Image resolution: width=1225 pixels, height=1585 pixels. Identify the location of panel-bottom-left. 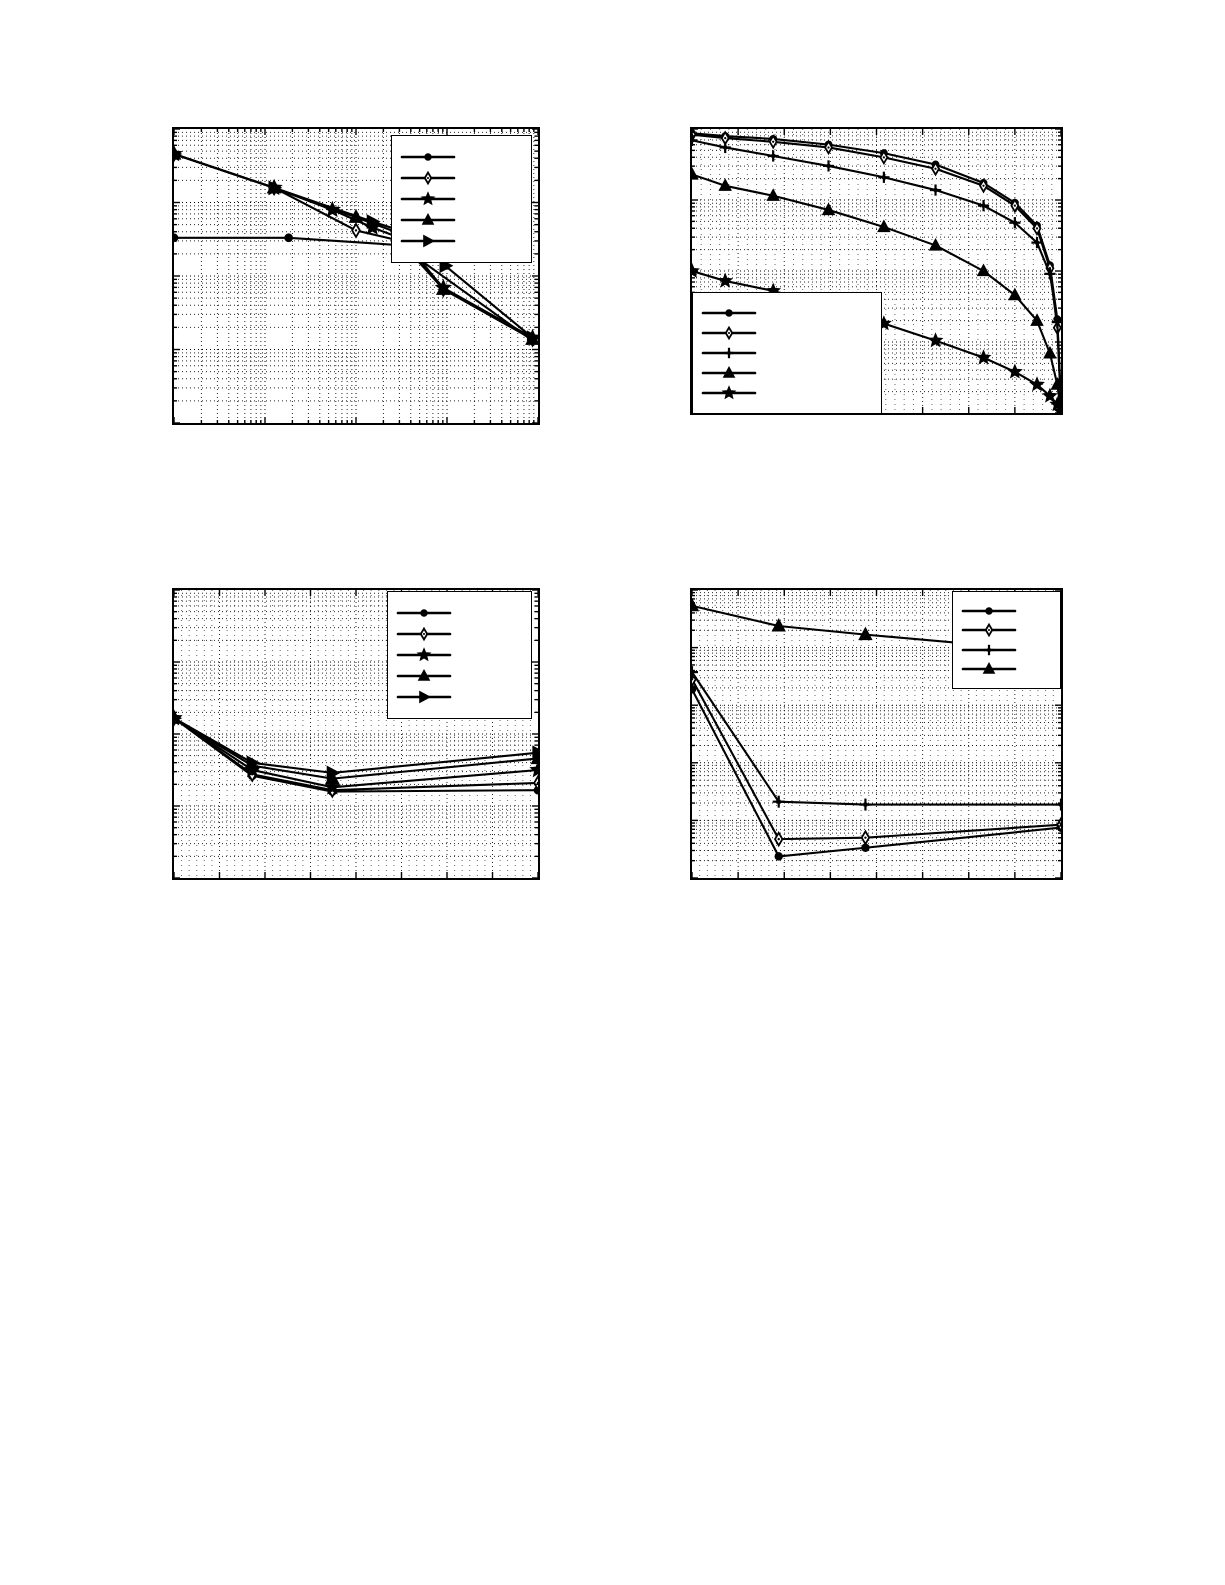
(356, 734).